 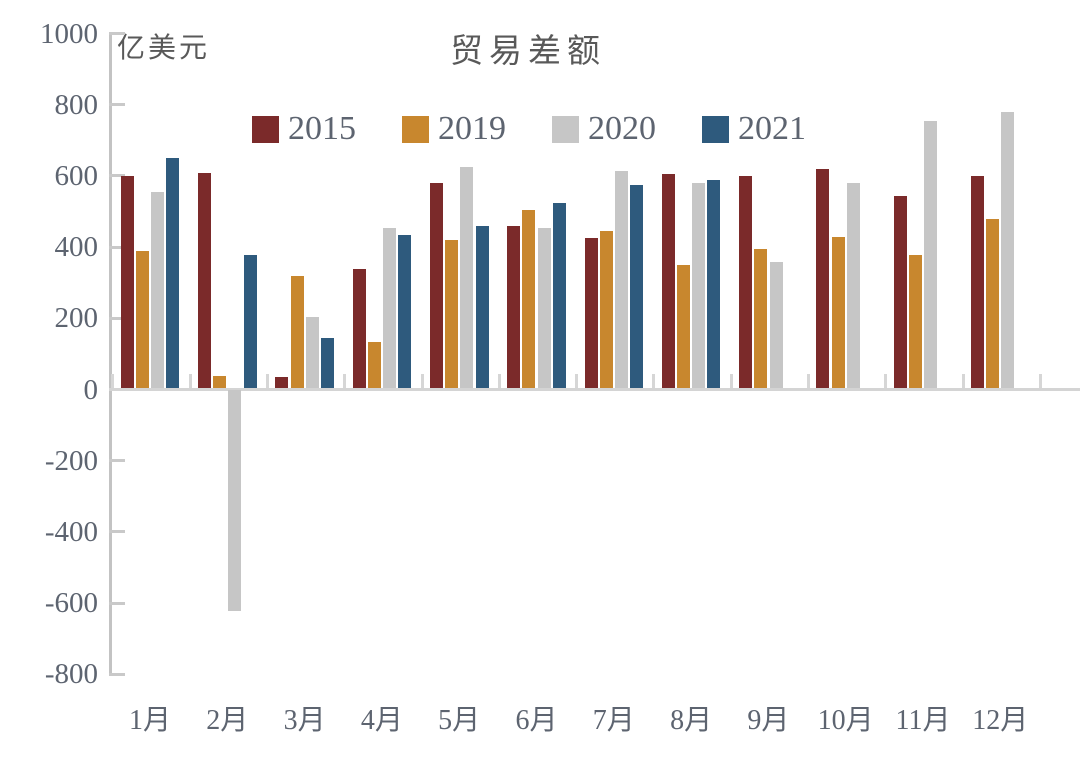 What do you see at coordinates (415, 129) in the screenshot?
I see `legend-swatch-2019` at bounding box center [415, 129].